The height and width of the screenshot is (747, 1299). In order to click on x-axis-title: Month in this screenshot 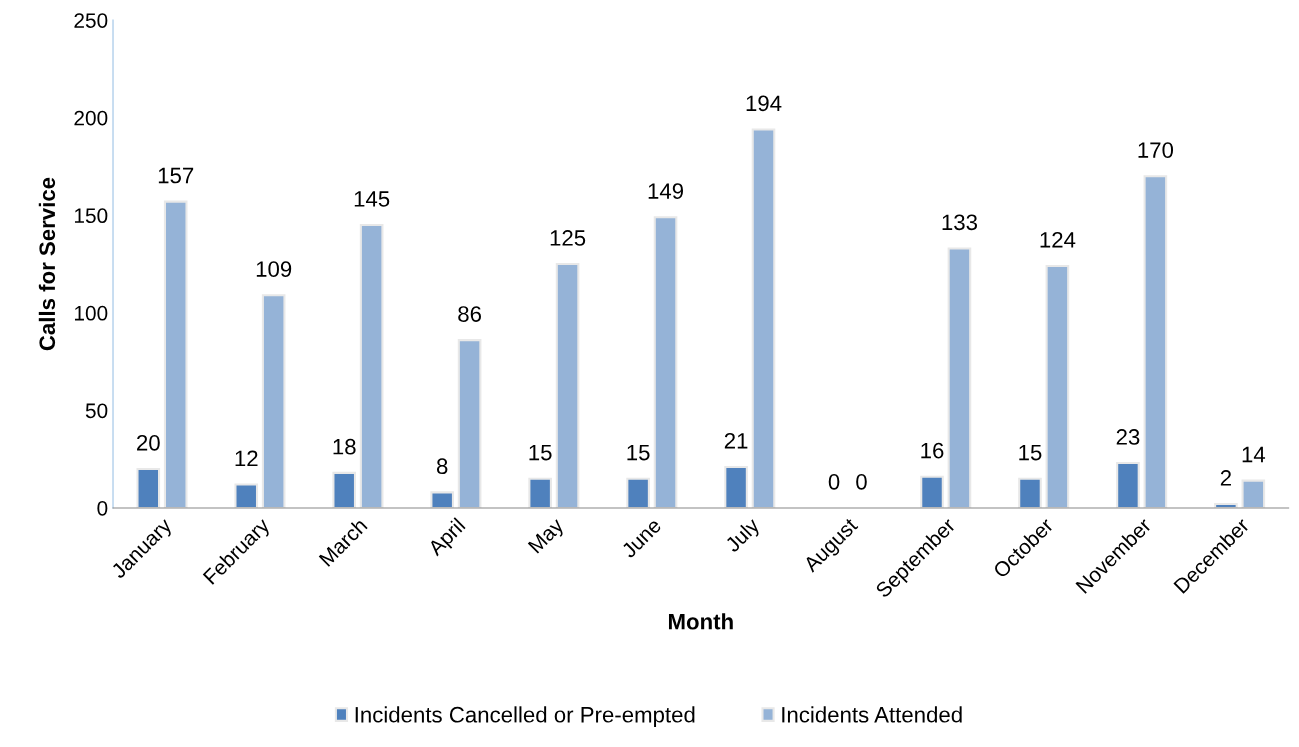, I will do `click(700, 621)`.